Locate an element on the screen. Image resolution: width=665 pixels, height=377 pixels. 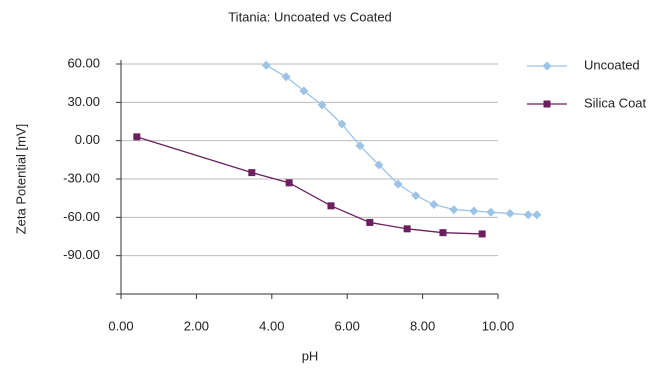
x-tick-label: 4.00 is located at coordinates (271, 325).